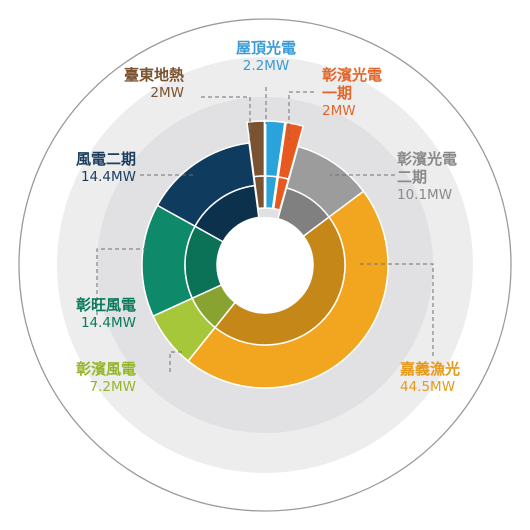 This screenshot has height=530, width=530. What do you see at coordinates (108, 177) in the screenshot?
I see `label-wind2-value: 14.4MW` at bounding box center [108, 177].